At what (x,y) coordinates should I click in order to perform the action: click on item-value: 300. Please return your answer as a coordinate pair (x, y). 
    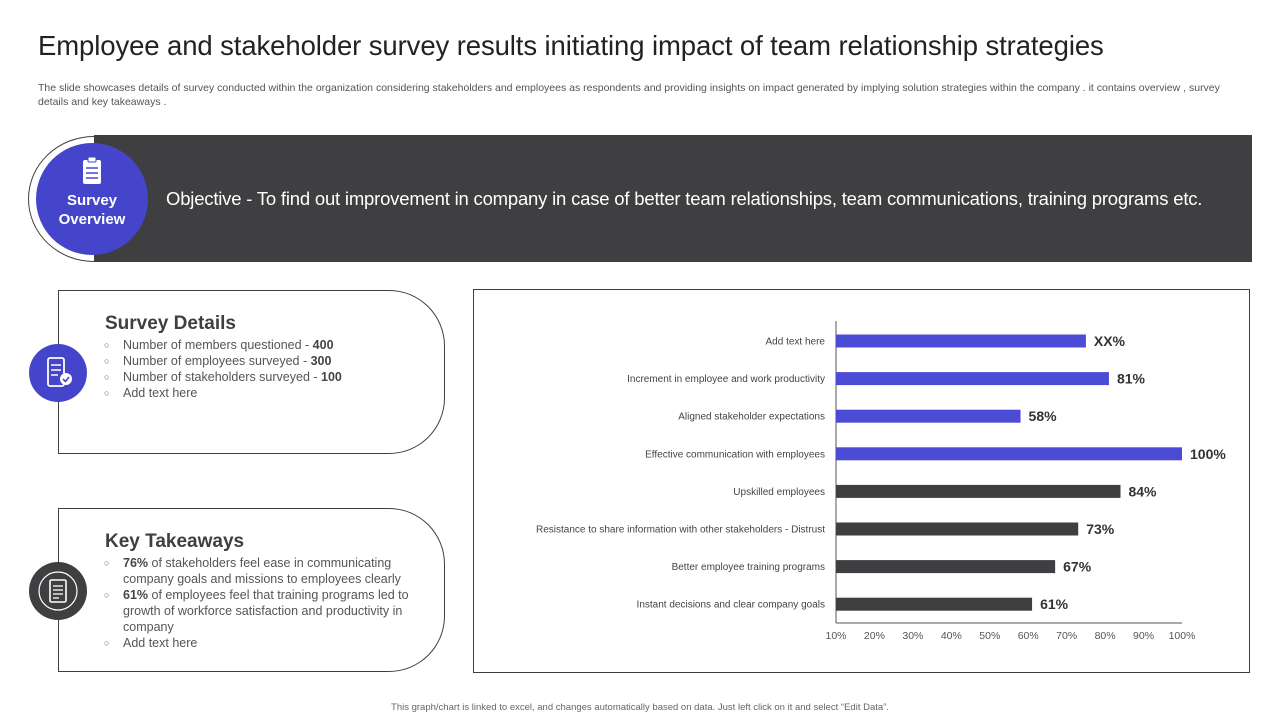
    Looking at the image, I should click on (321, 361).